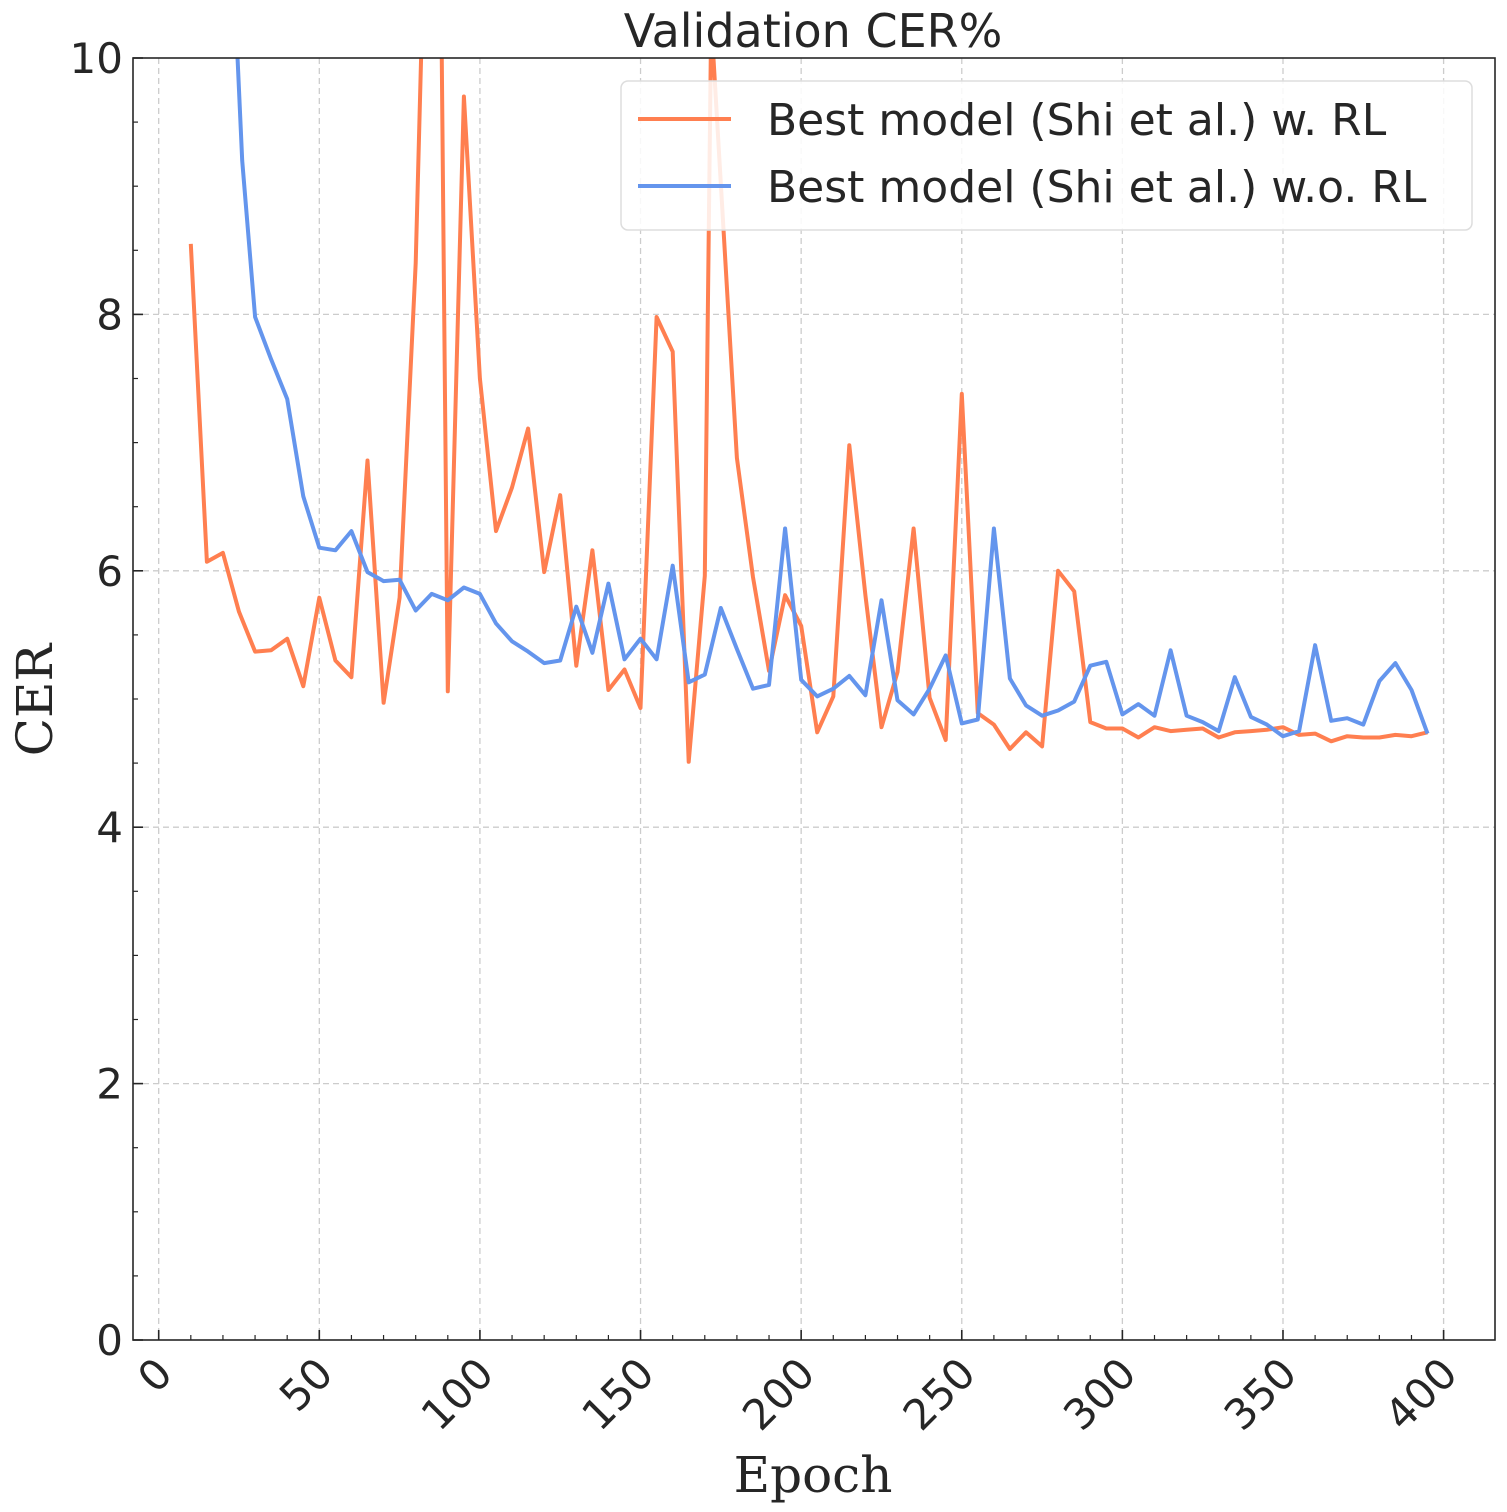 This screenshot has height=1512, width=1507. I want to click on legend-box, so click(1046, 155).